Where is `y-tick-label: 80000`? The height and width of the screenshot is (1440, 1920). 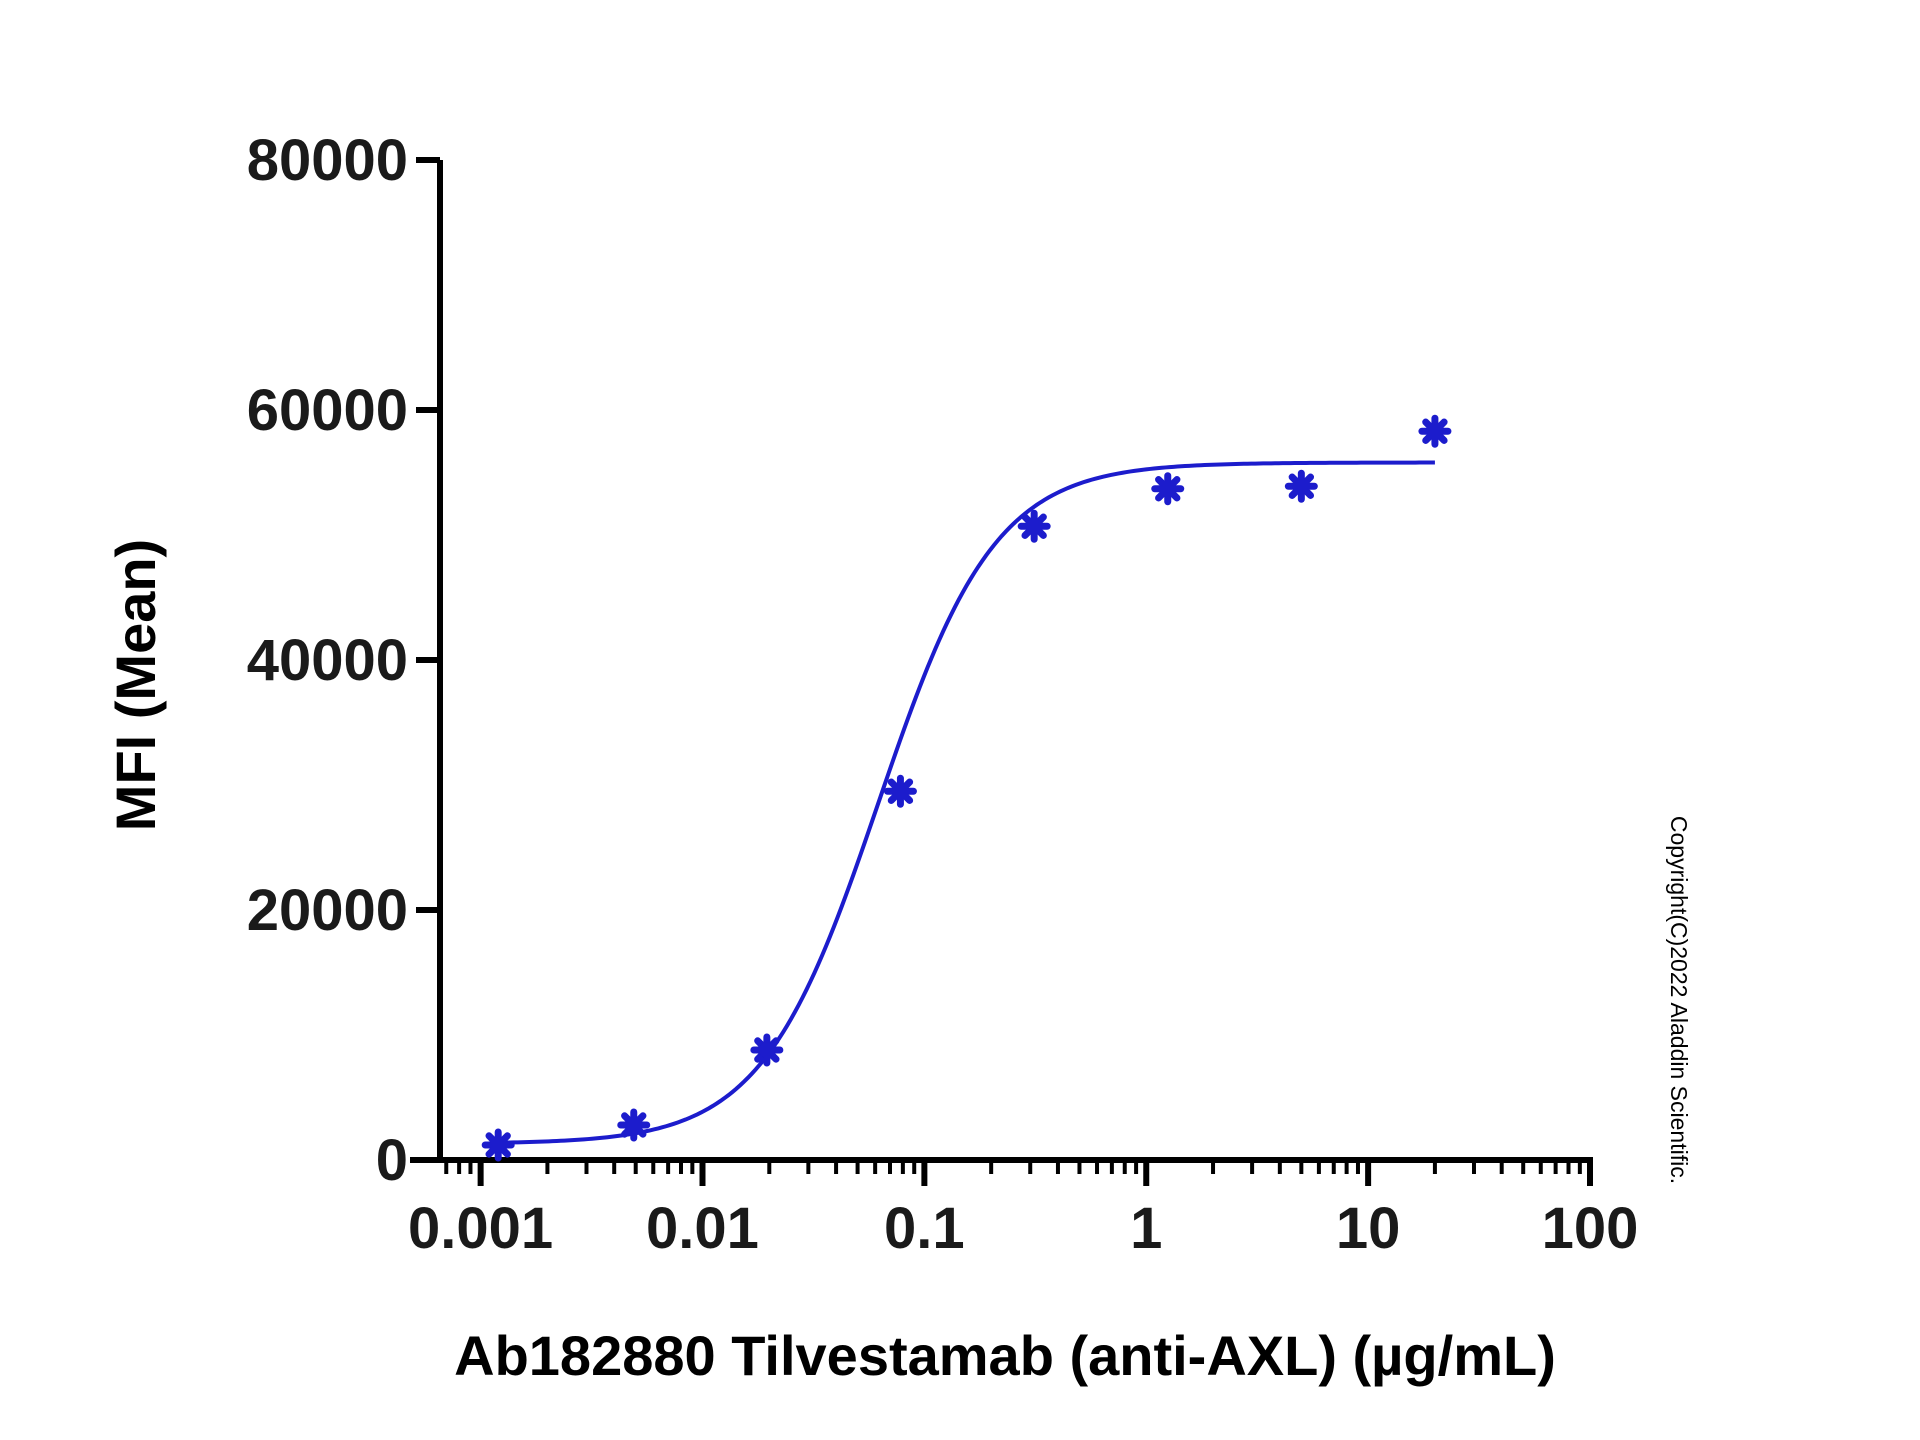 y-tick-label: 80000 is located at coordinates (327, 160).